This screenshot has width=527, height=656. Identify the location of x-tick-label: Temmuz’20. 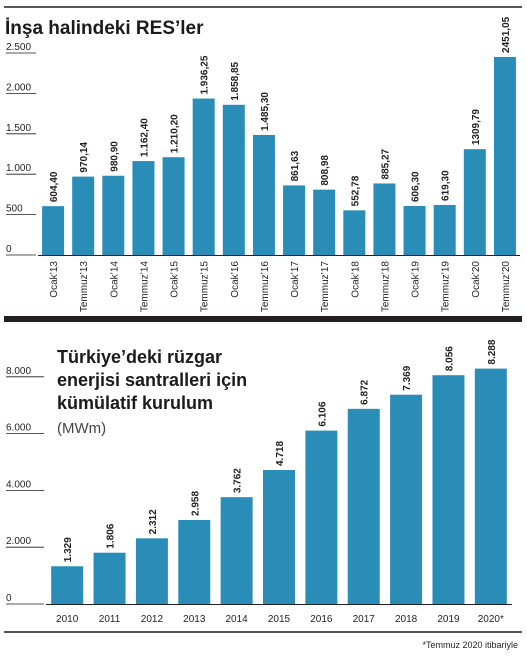
(506, 287).